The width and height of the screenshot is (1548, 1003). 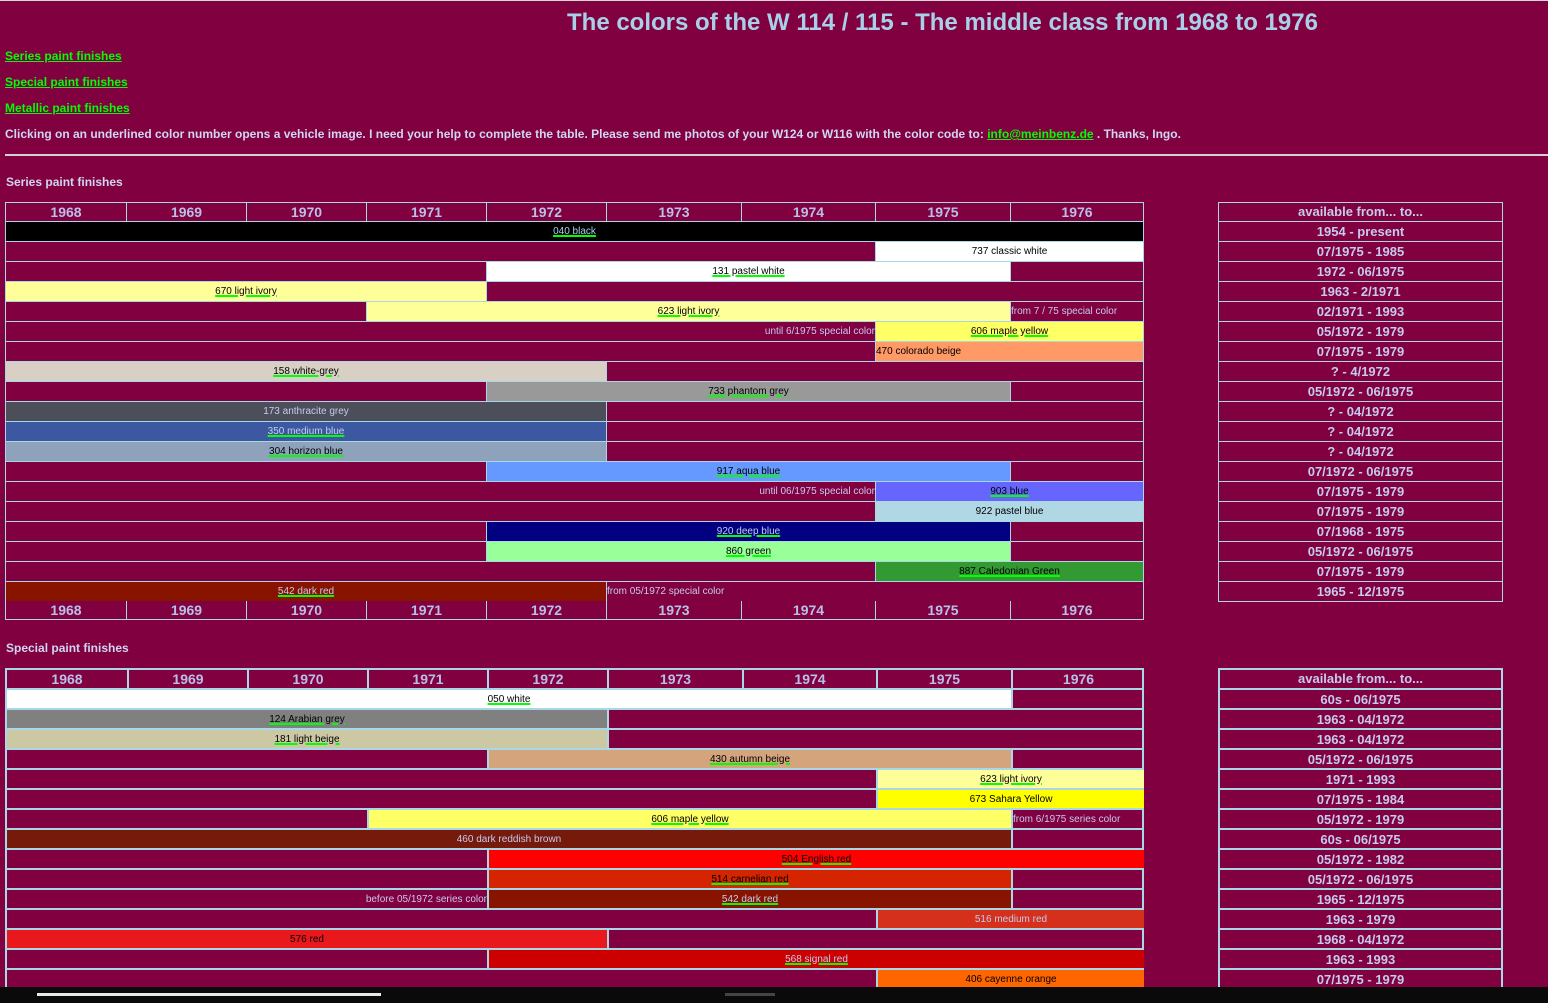 I want to click on color-code-link: 181 light beige, so click(x=307, y=739).